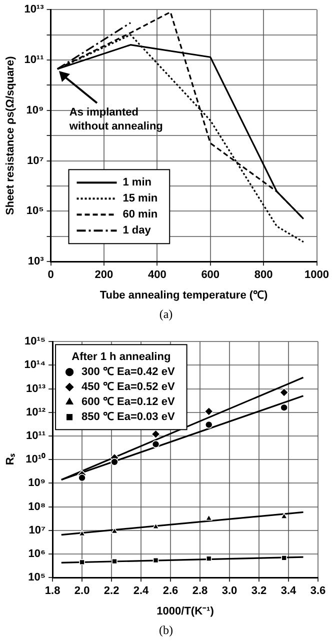 The image size is (332, 644). I want to click on y-tick-label: 10¹², so click(36, 412).